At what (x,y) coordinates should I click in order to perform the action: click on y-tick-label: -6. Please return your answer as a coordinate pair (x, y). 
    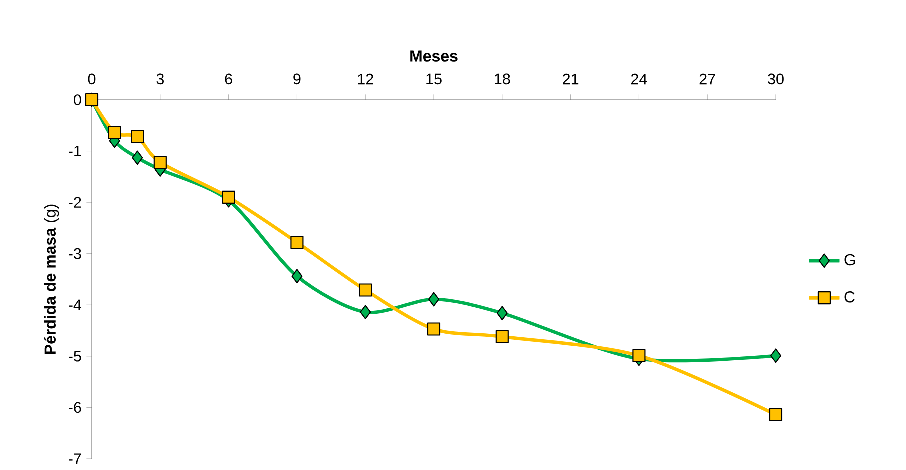
    Looking at the image, I should click on (75, 408).